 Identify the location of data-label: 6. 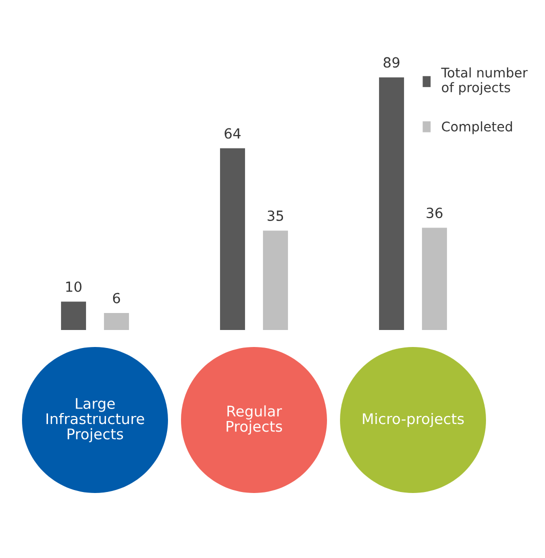
(116, 298).